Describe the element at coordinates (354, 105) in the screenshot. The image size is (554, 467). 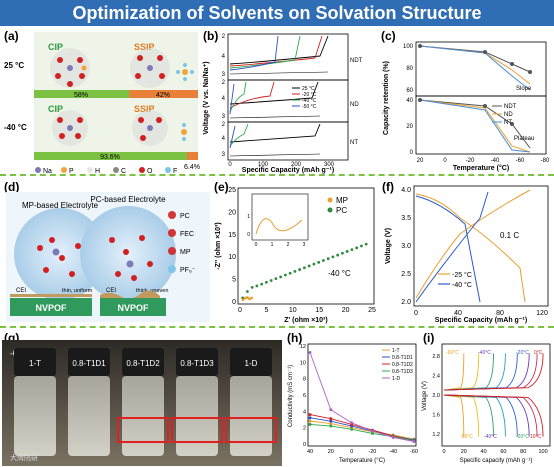
I see `row-label-nd: ND` at that location.